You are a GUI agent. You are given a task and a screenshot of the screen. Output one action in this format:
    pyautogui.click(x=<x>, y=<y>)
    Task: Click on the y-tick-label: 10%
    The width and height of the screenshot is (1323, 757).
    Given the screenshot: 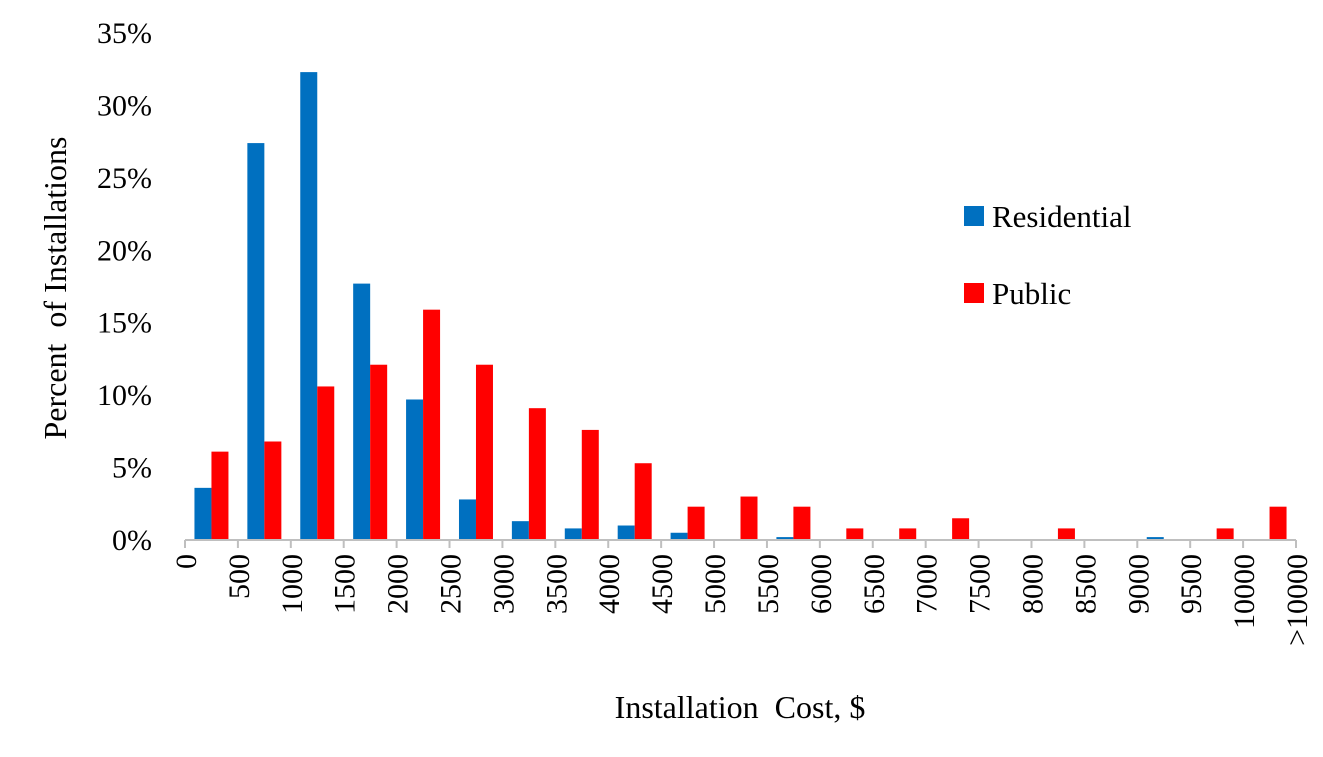 What is the action you would take?
    pyautogui.click(x=124, y=395)
    